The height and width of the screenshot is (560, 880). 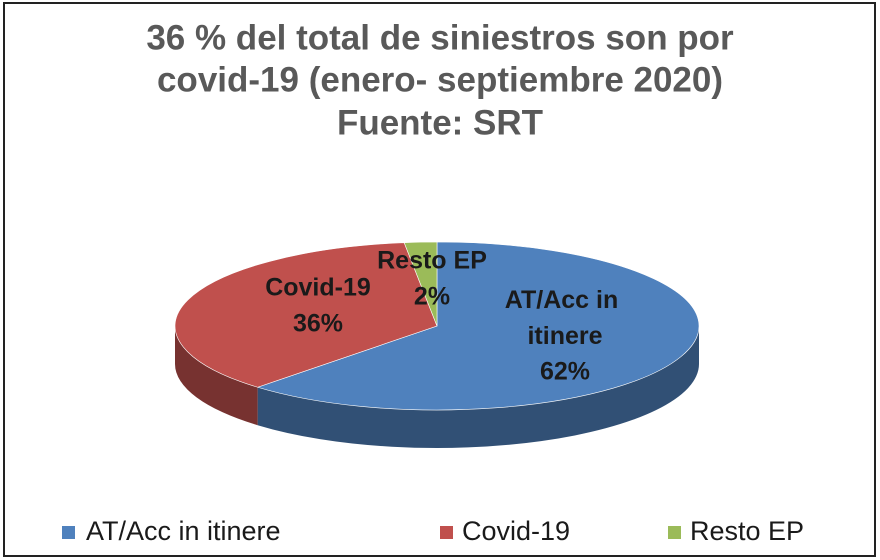 What do you see at coordinates (432, 297) in the screenshot?
I see `data-label-value: 2%` at bounding box center [432, 297].